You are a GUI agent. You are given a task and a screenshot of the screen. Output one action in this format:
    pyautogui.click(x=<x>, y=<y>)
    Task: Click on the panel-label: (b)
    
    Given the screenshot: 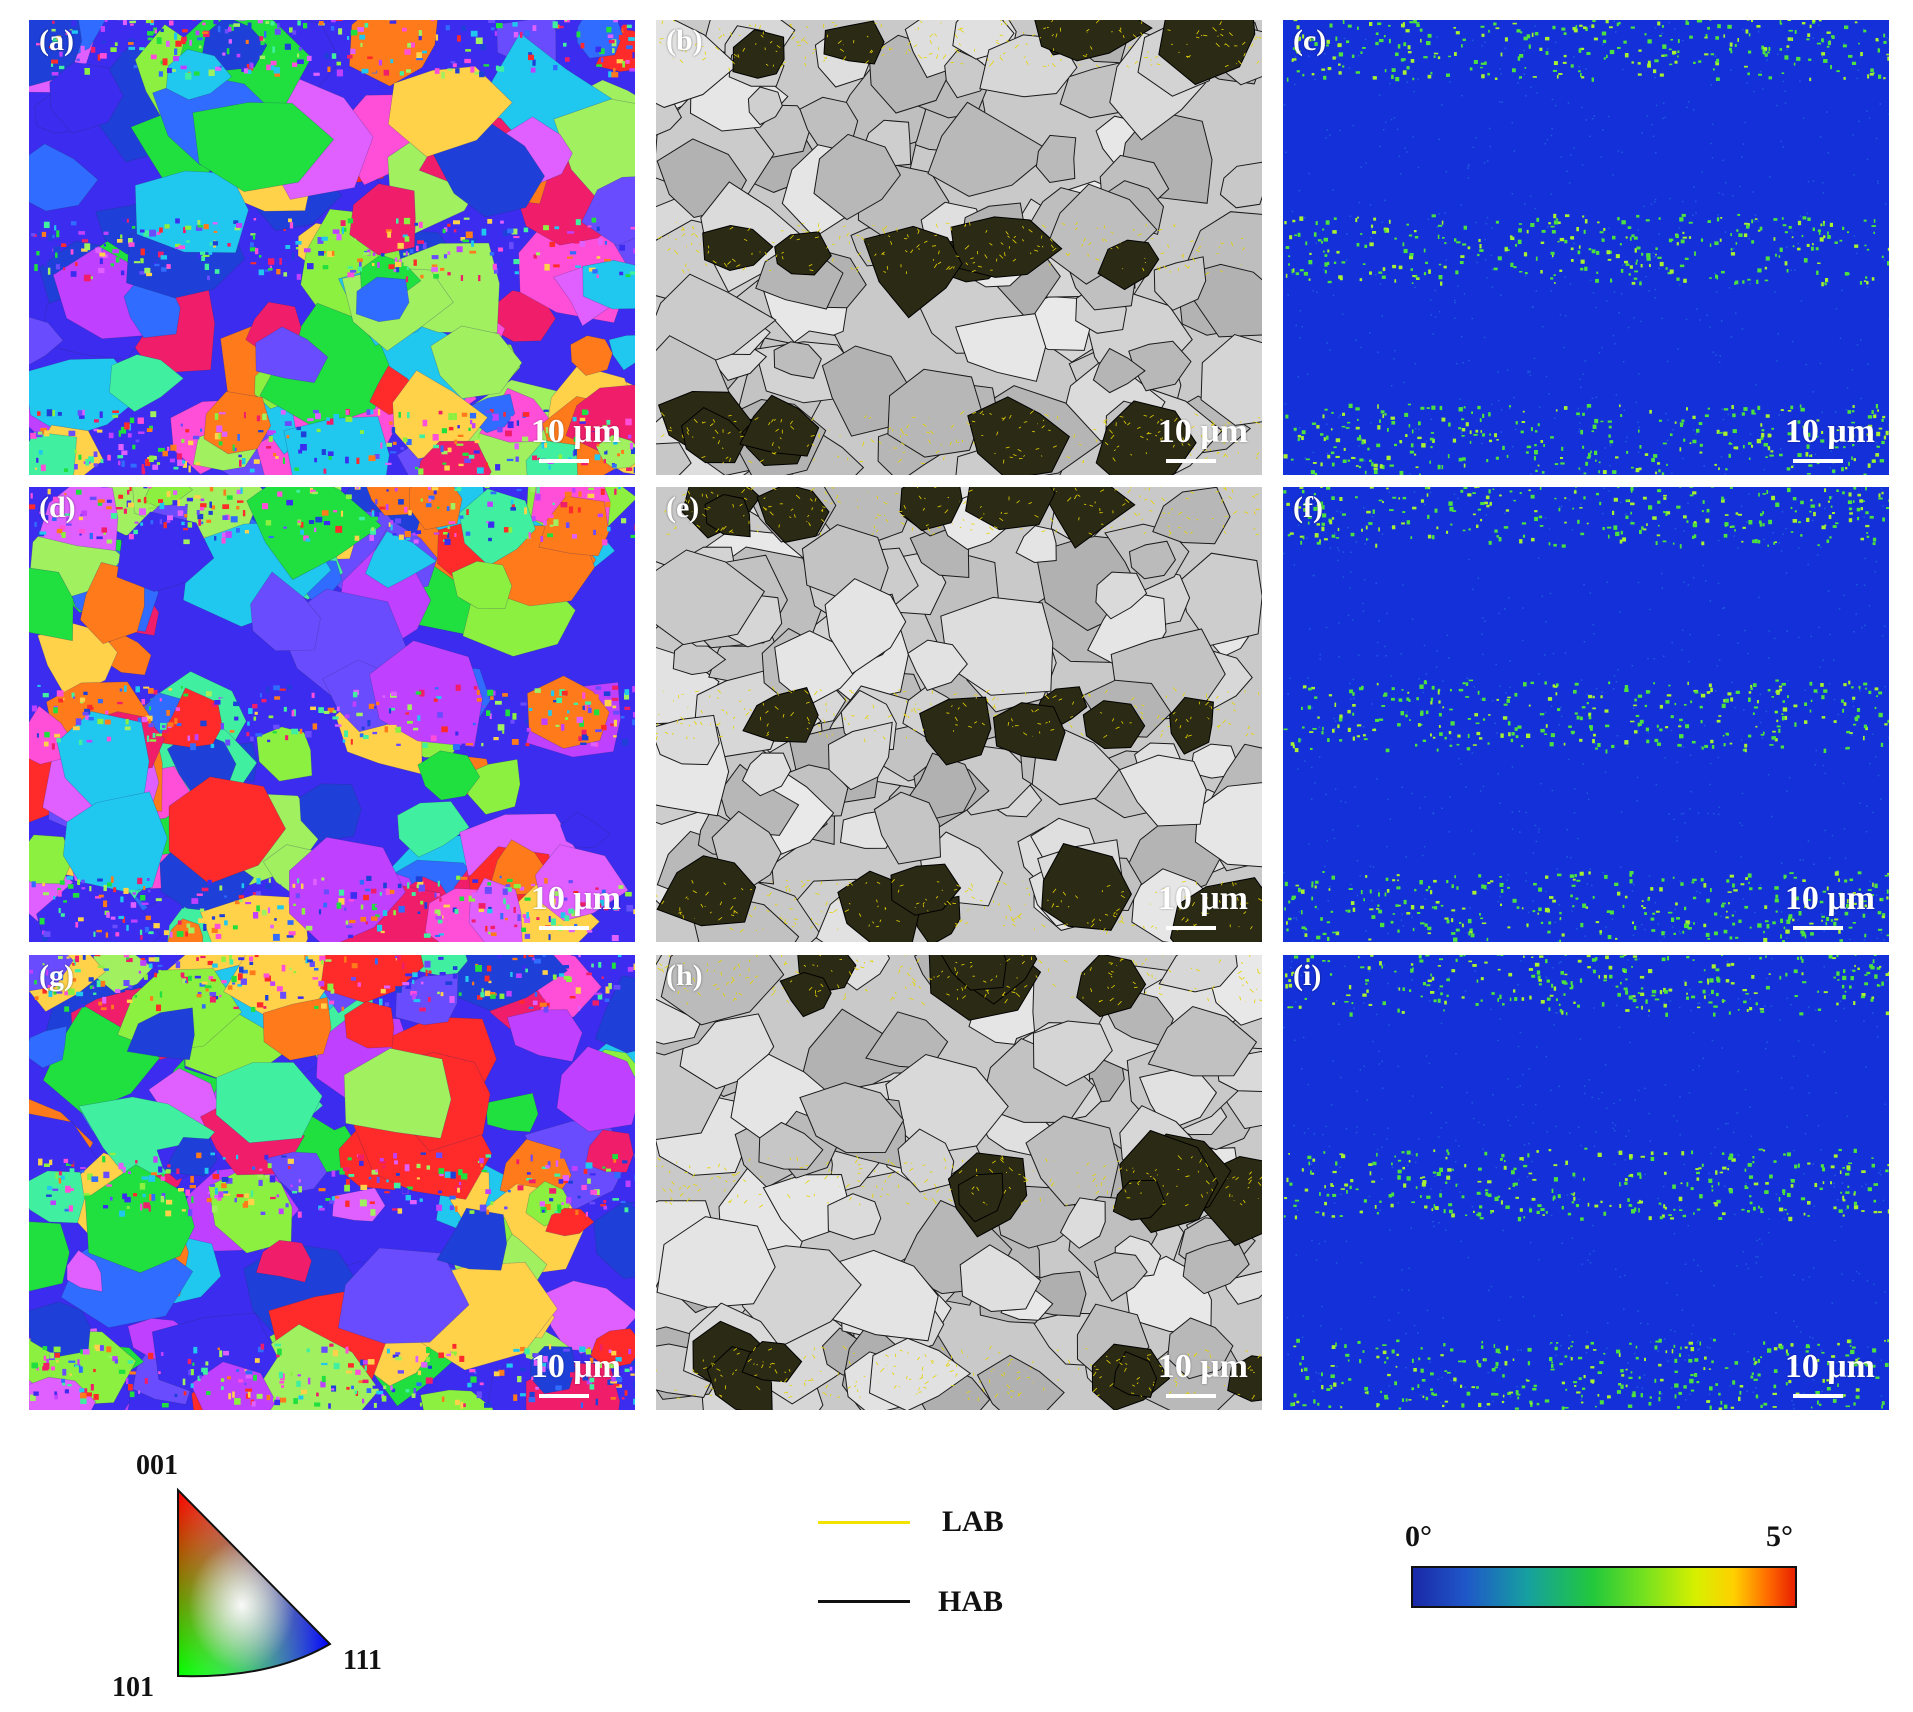 What is the action you would take?
    pyautogui.click(x=684, y=40)
    